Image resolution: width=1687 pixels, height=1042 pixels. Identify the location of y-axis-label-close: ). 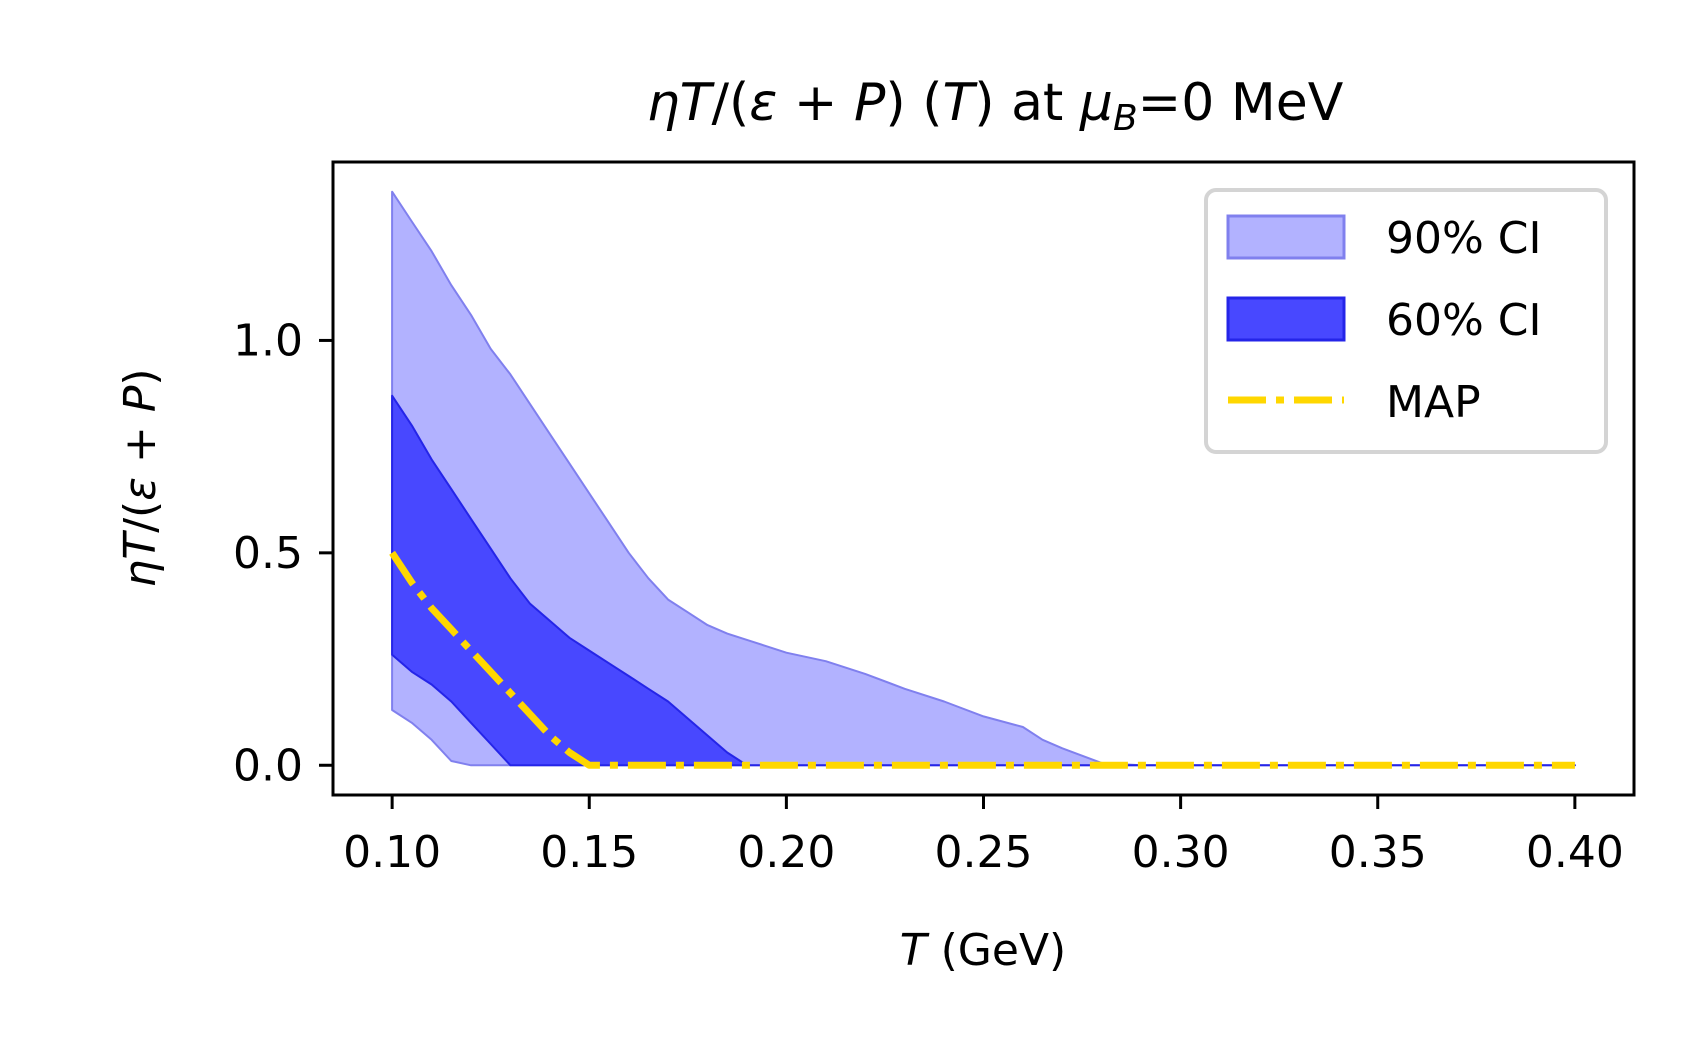
(140, 376).